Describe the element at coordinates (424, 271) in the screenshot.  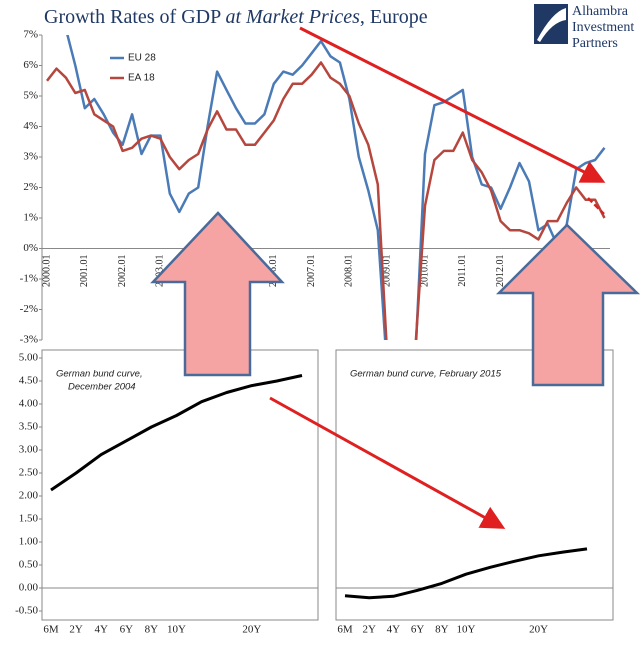
I see `x-tick-label: 2010.01` at that location.